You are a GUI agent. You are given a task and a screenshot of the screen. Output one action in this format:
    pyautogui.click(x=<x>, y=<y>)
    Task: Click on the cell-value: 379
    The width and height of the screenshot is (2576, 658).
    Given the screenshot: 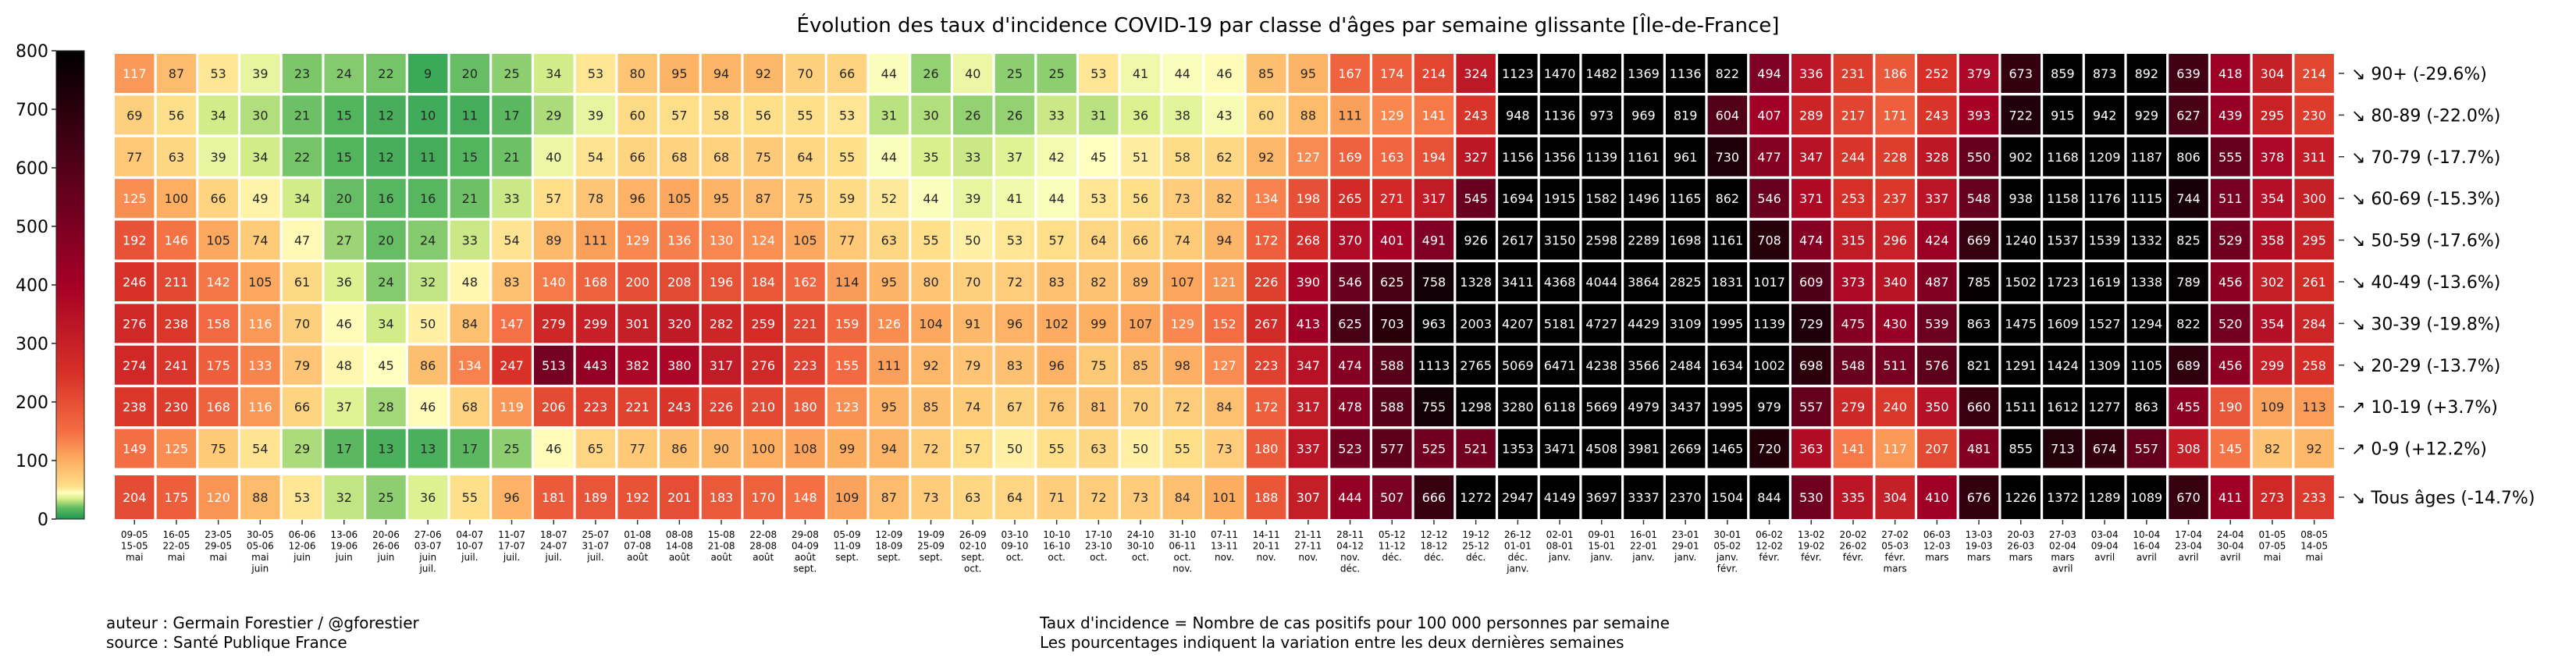 What is the action you would take?
    pyautogui.click(x=1979, y=73)
    